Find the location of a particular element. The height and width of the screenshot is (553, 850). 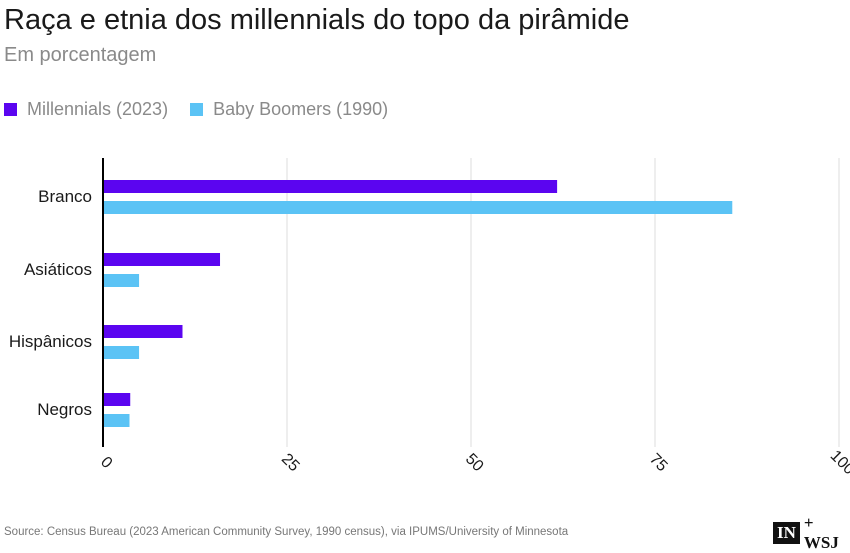

category-label: Negros is located at coordinates (64, 409).